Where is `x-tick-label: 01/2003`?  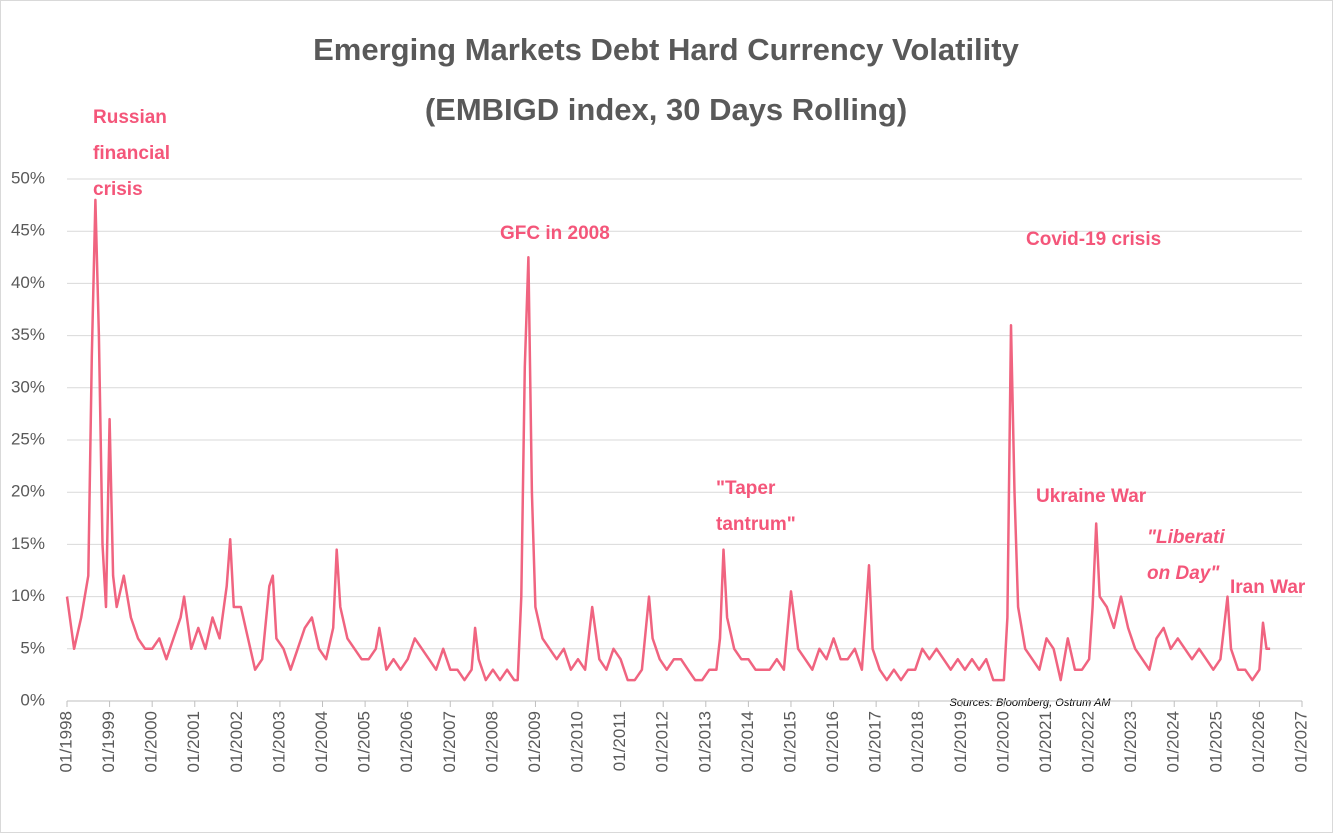
x-tick-label: 01/2003 is located at coordinates (278, 741).